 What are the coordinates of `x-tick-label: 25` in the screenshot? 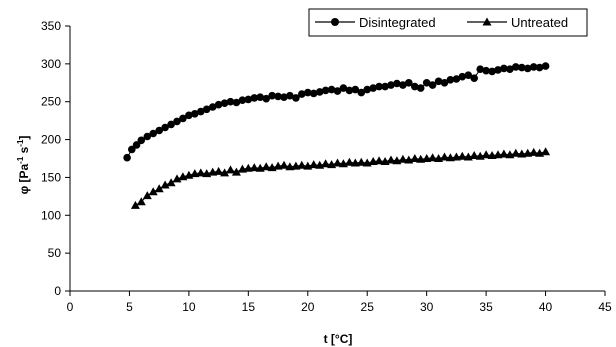 It's located at (368, 307).